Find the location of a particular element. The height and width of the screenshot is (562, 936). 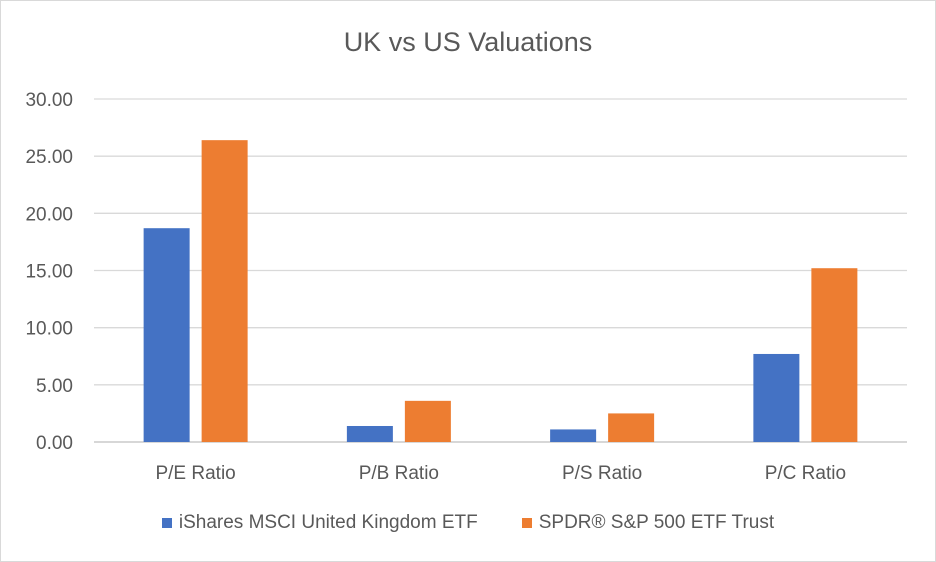

legend-item-us: SPDR® S&P 500 ETF Trust is located at coordinates (648, 523).